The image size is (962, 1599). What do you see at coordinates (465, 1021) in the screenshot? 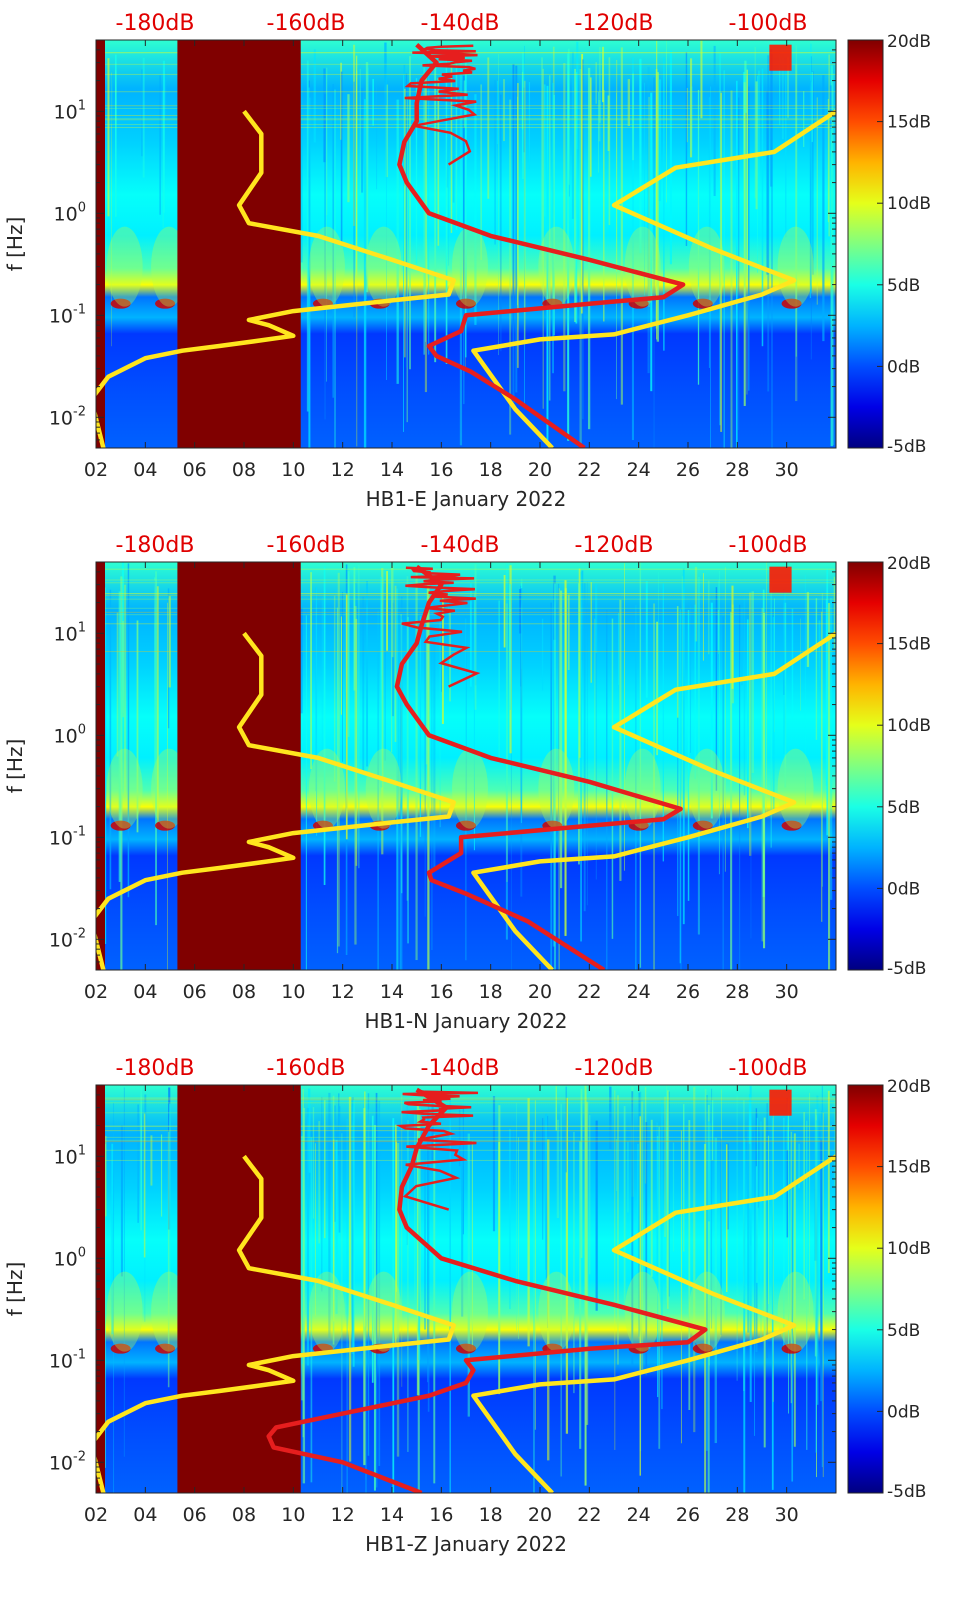
I see `x-axis-label: HB1-N January 2022` at bounding box center [465, 1021].